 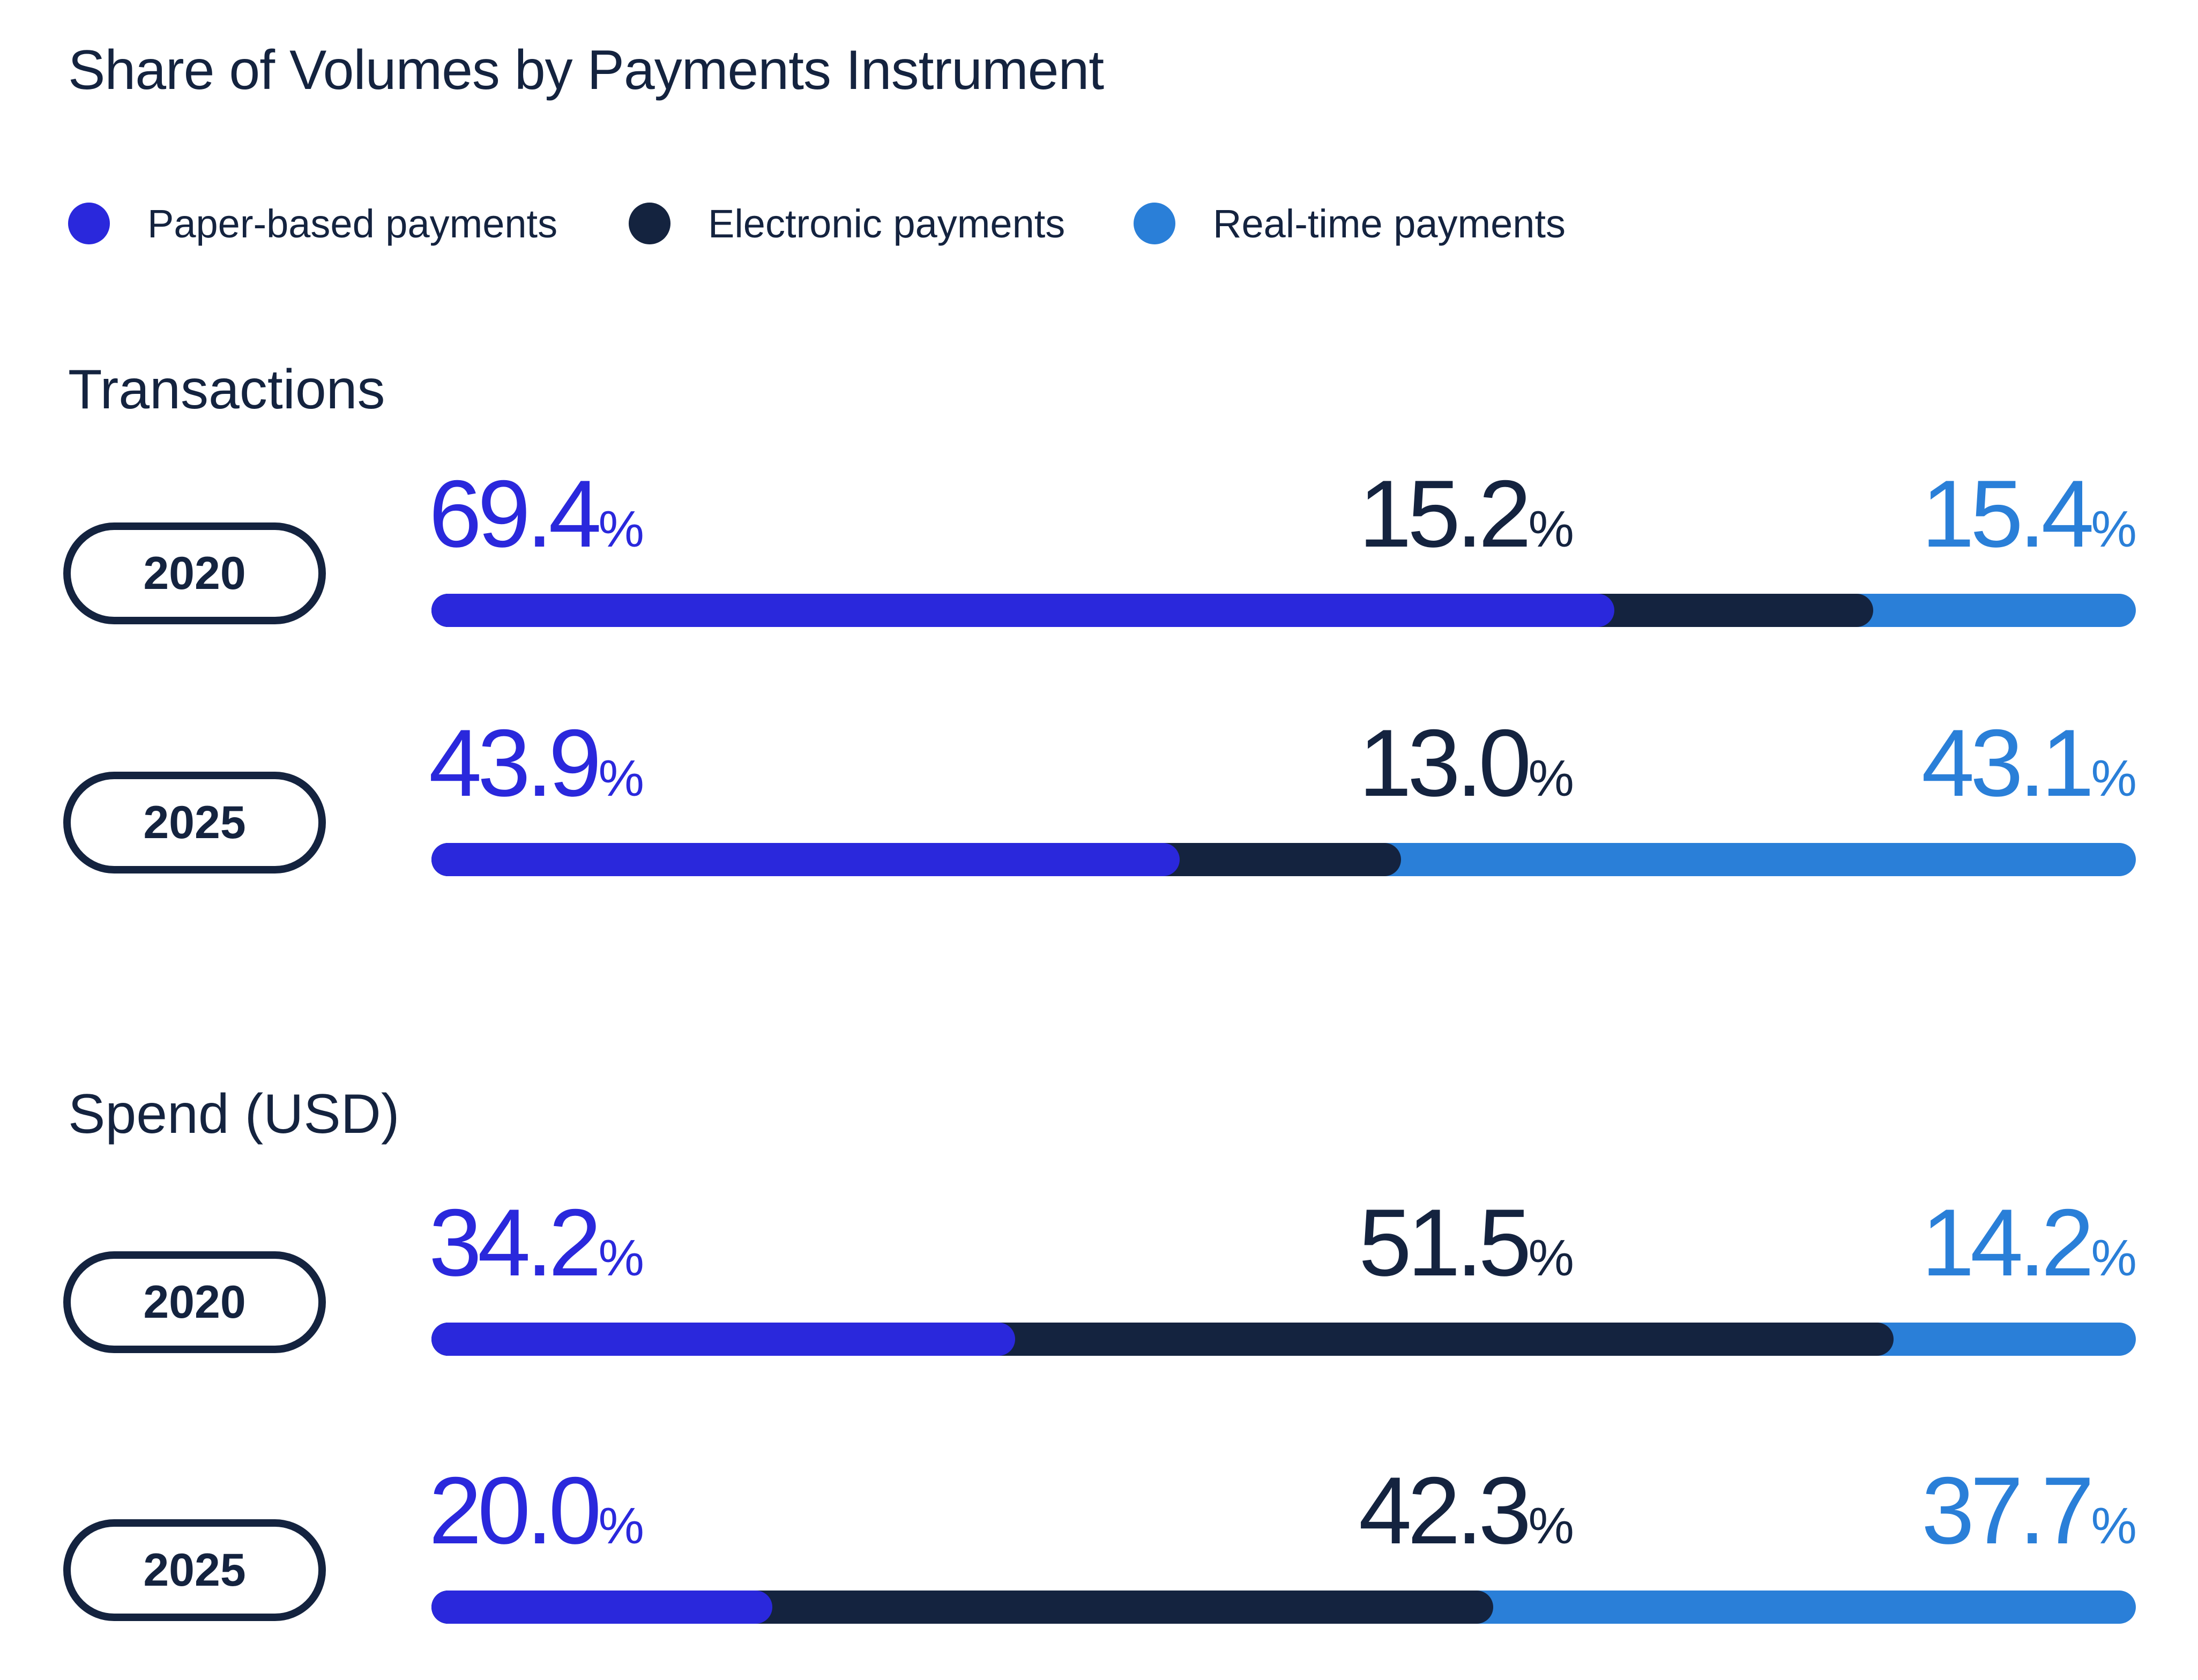 I want to click on data-label-value: 13.0, so click(x=1445, y=763).